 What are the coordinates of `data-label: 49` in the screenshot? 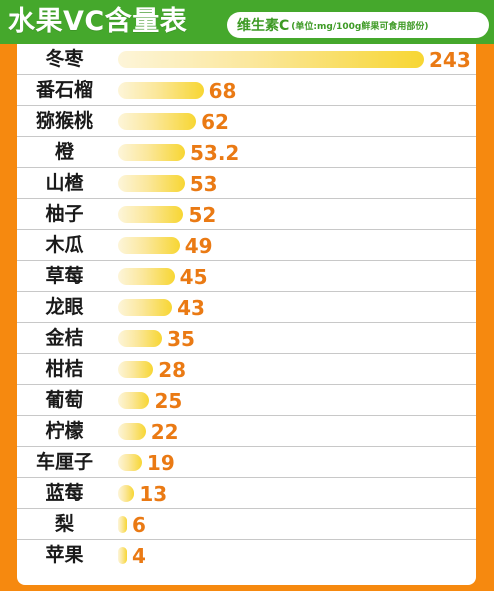 It's located at (198, 246).